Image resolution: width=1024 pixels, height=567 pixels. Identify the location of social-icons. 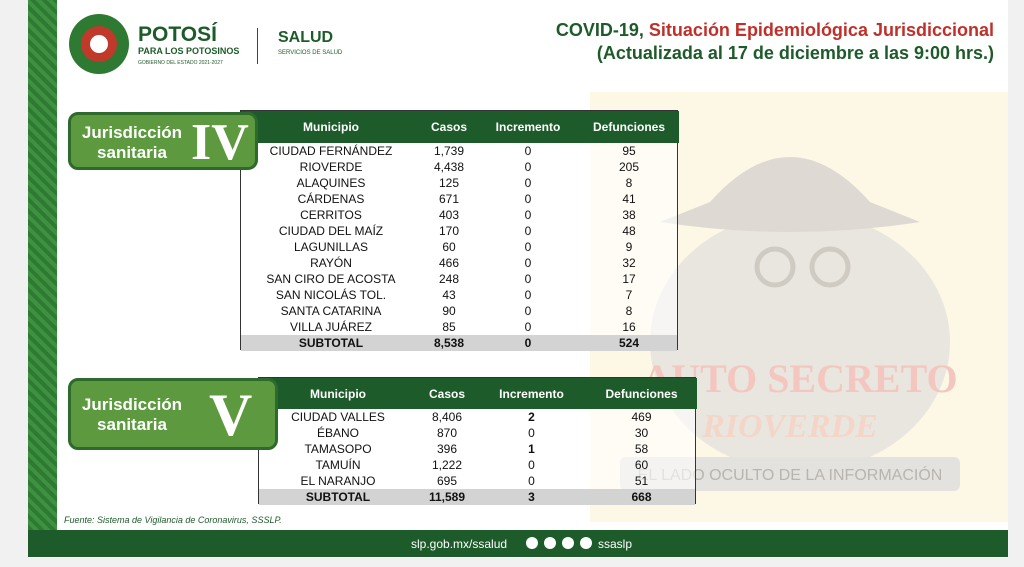
(559, 543).